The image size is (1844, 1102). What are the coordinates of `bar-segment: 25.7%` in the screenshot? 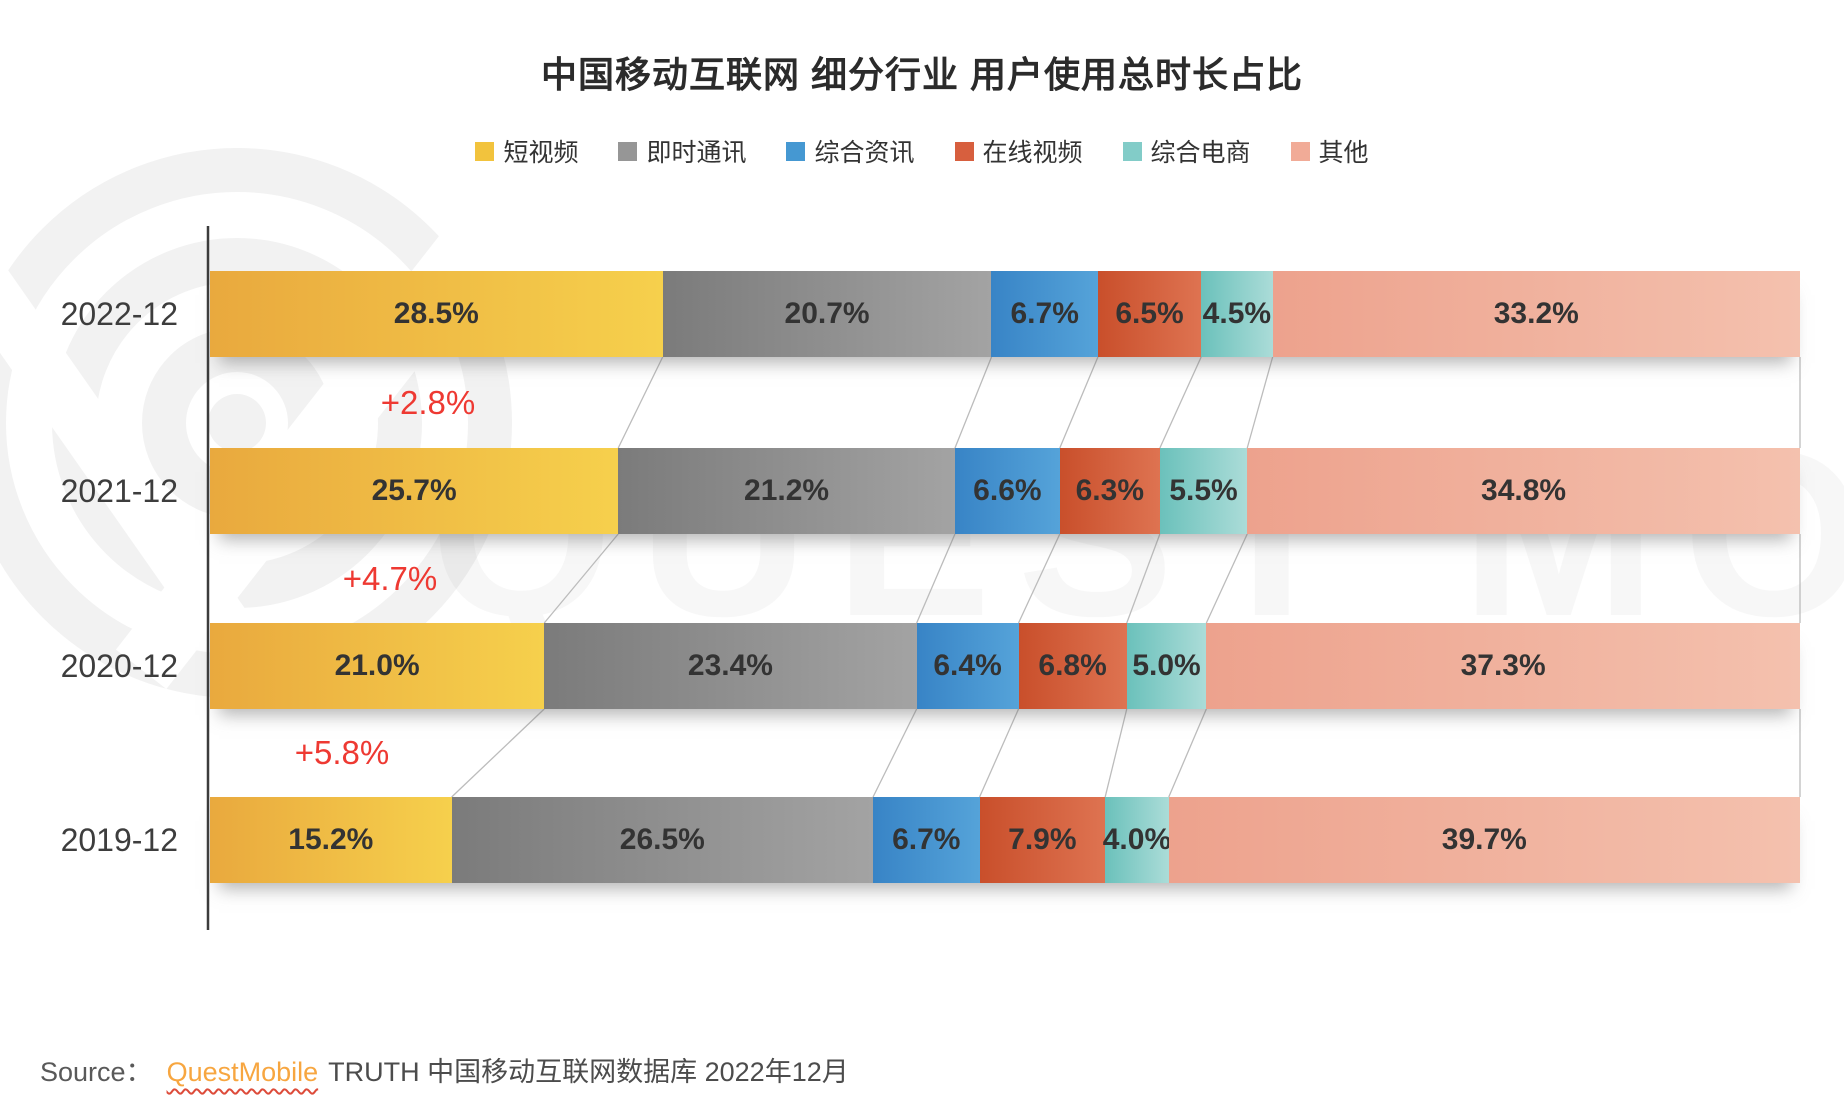 It's located at (414, 491).